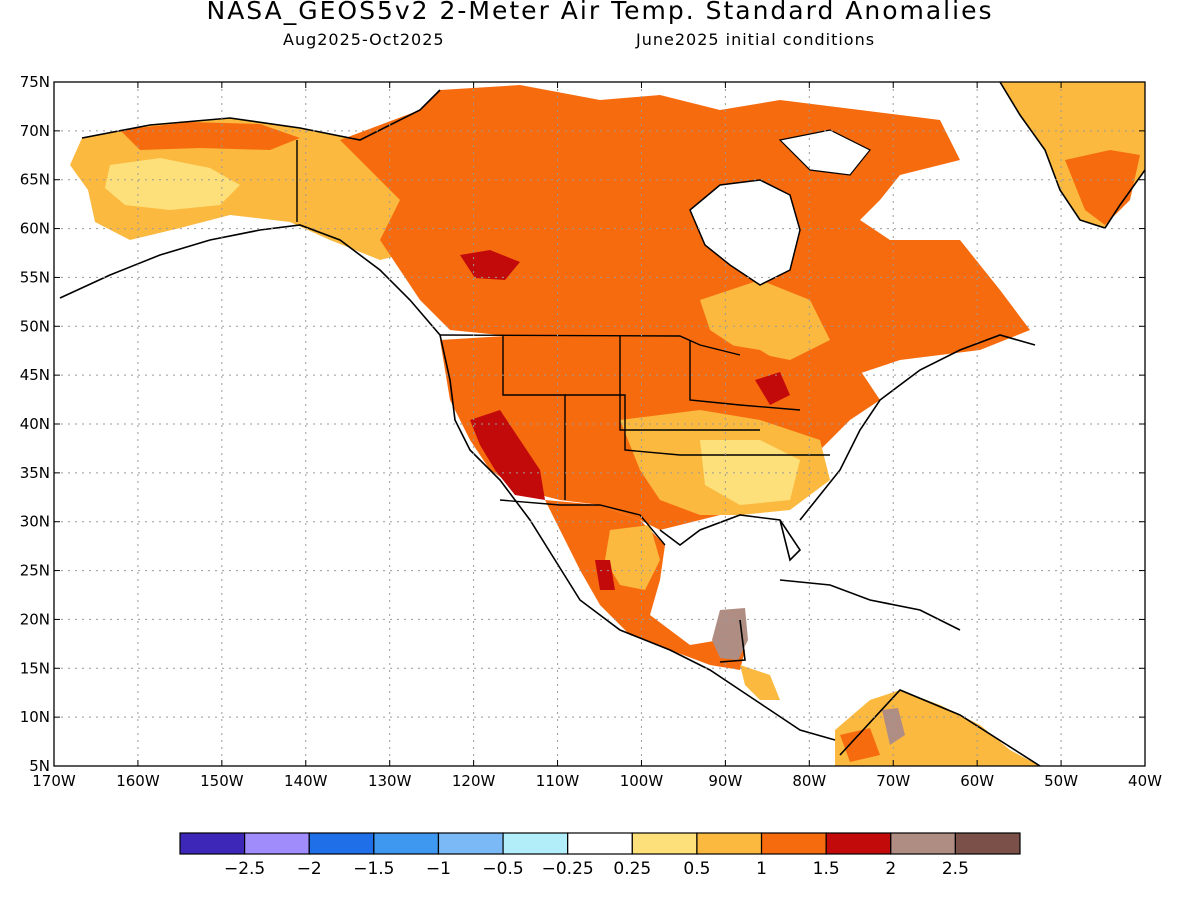 This screenshot has width=1200, height=900. What do you see at coordinates (1145, 781) in the screenshot?
I see `lon-label: 40W` at bounding box center [1145, 781].